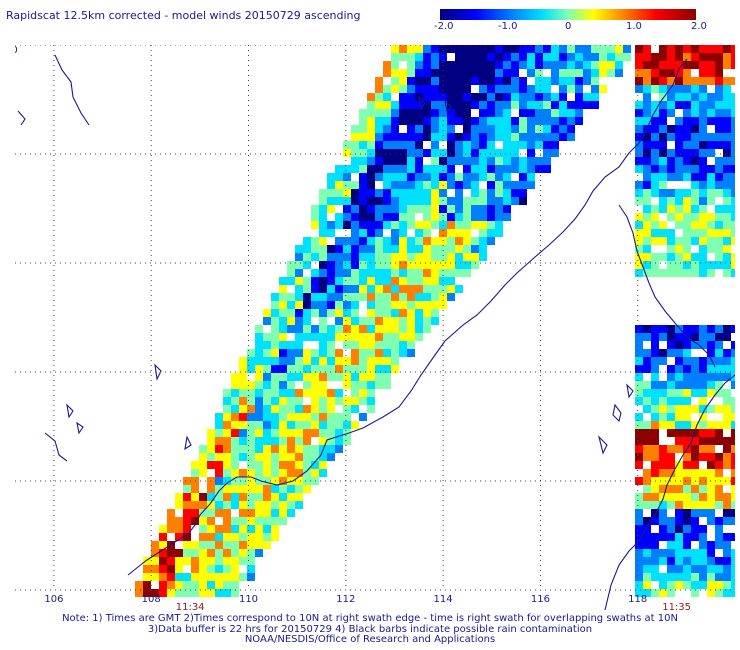 This screenshot has height=650, width=740. What do you see at coordinates (248, 599) in the screenshot?
I see `longitude-label: 110` at bounding box center [248, 599].